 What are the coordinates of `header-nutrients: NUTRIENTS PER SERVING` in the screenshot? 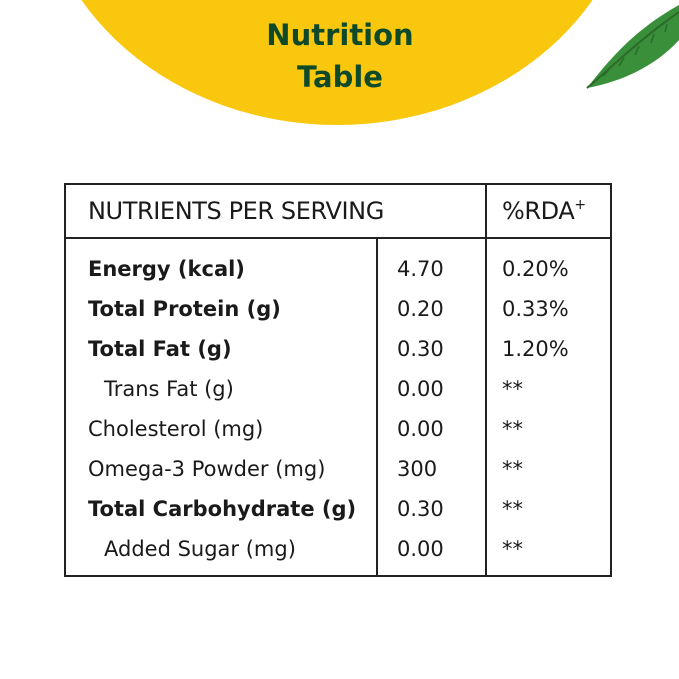 It's located at (236, 211).